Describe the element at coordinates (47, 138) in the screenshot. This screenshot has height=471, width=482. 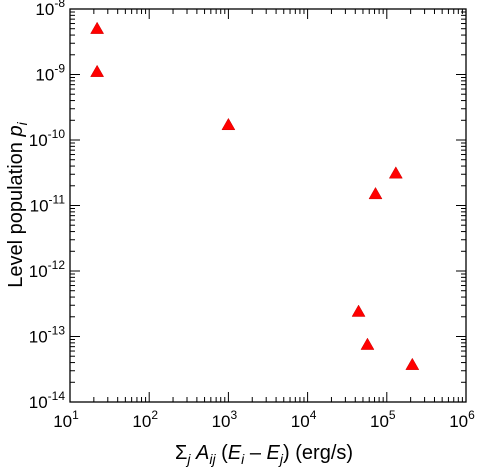
I see `y-tick-label: 10⁻¹⁰` at that location.